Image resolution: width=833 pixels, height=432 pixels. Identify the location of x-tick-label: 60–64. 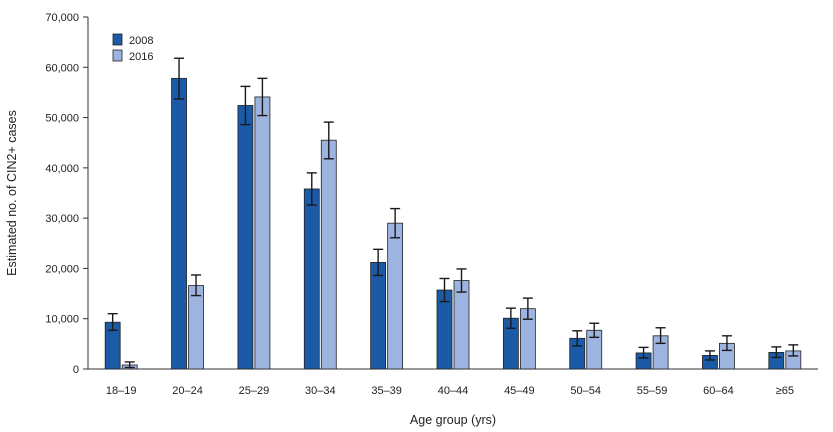
(718, 391).